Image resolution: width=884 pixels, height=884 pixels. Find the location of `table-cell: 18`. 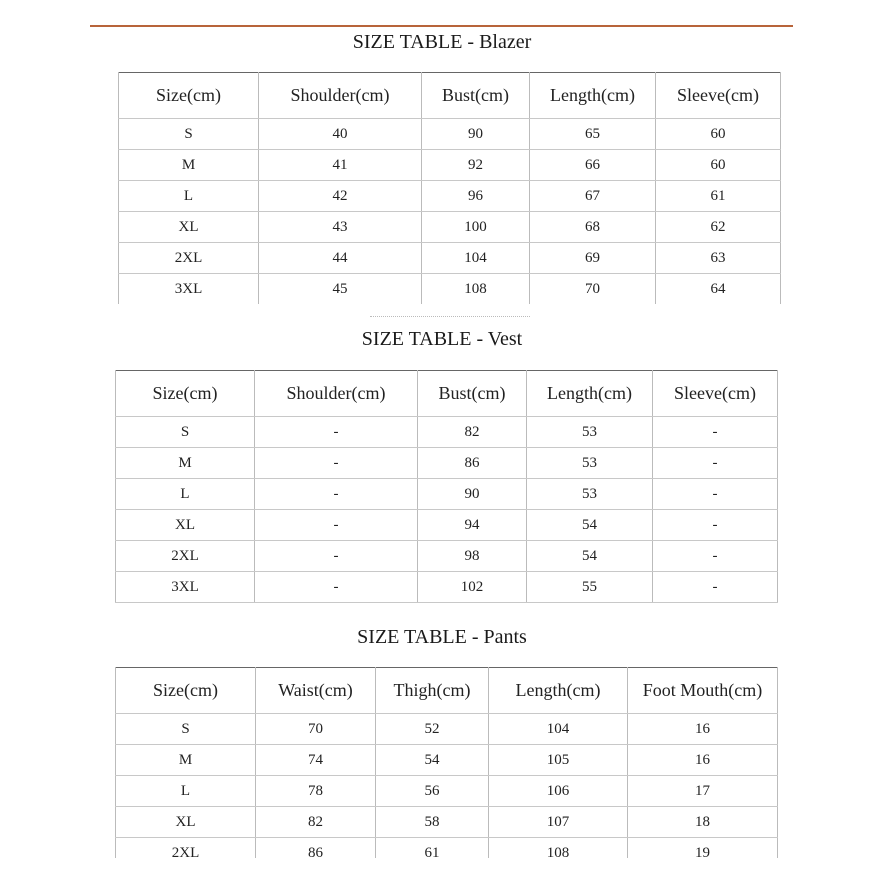

table-cell: 18 is located at coordinates (702, 822).